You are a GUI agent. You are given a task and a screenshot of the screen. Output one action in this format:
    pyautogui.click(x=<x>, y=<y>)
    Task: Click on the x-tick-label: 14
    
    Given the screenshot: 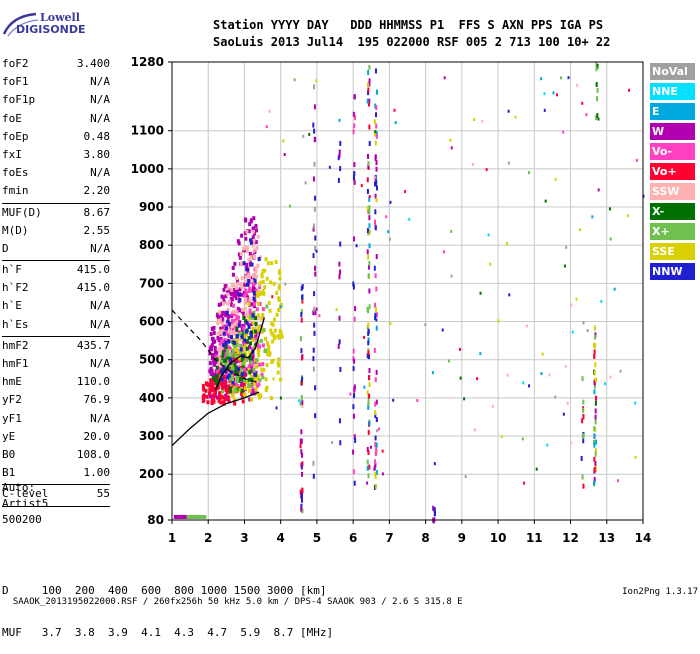 What is the action you would take?
    pyautogui.click(x=643, y=538)
    